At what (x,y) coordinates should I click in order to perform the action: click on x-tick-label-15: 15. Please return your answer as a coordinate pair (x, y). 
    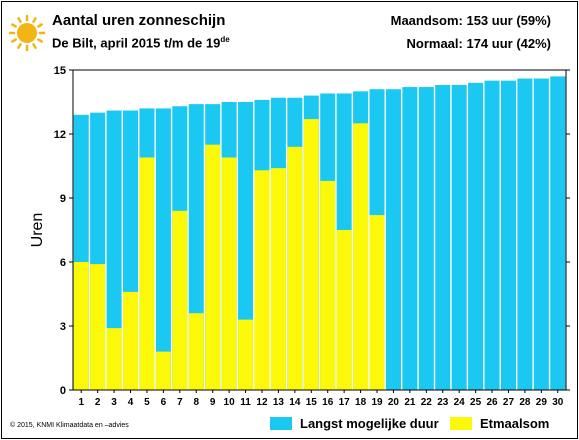
    Looking at the image, I should click on (312, 402).